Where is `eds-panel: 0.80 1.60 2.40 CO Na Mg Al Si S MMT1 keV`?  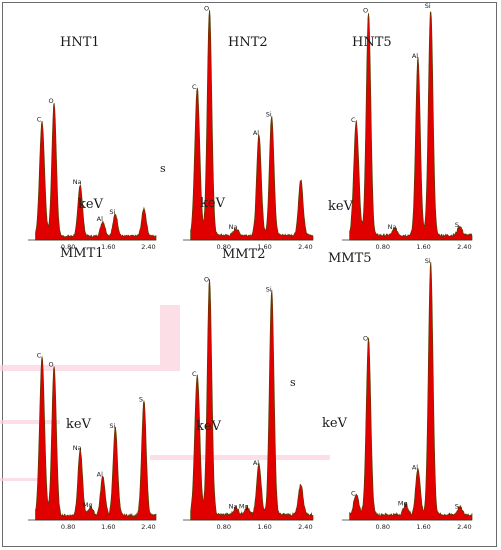
eds-panel: 0.80 1.60 2.40 CO Na Mg Al Si S MMT1 keV is located at coordinates (92, 388).